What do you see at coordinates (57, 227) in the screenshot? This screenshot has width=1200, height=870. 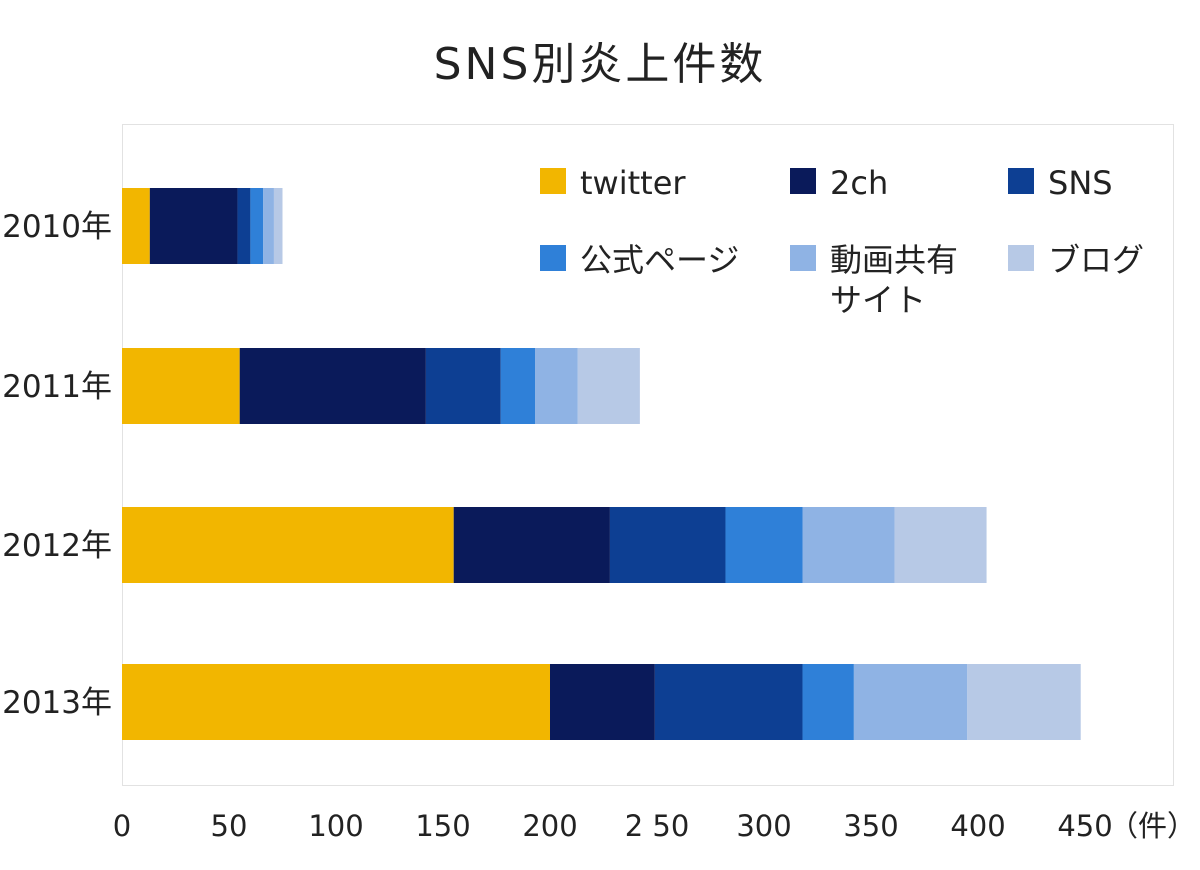 I see `category-label: 2010年` at bounding box center [57, 227].